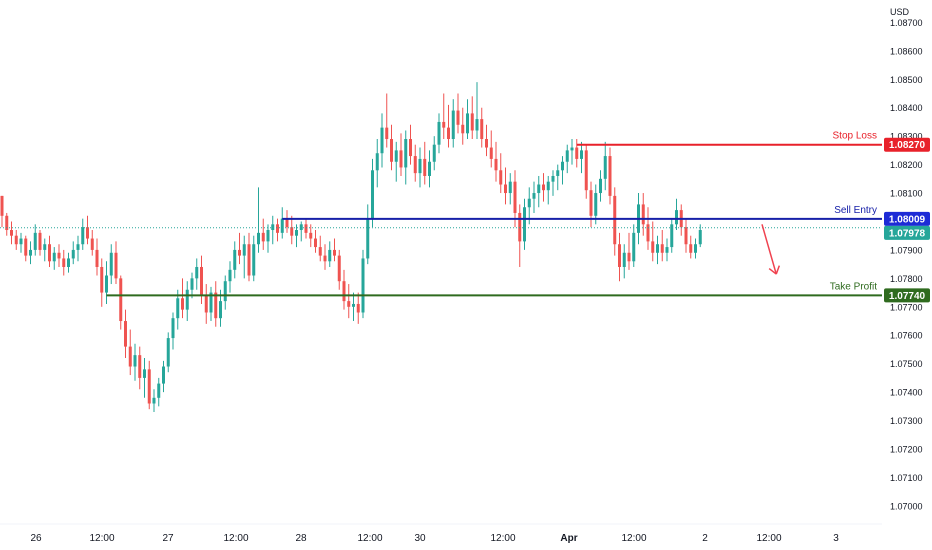  I want to click on take-profit-label: Take Profit, so click(853, 286).